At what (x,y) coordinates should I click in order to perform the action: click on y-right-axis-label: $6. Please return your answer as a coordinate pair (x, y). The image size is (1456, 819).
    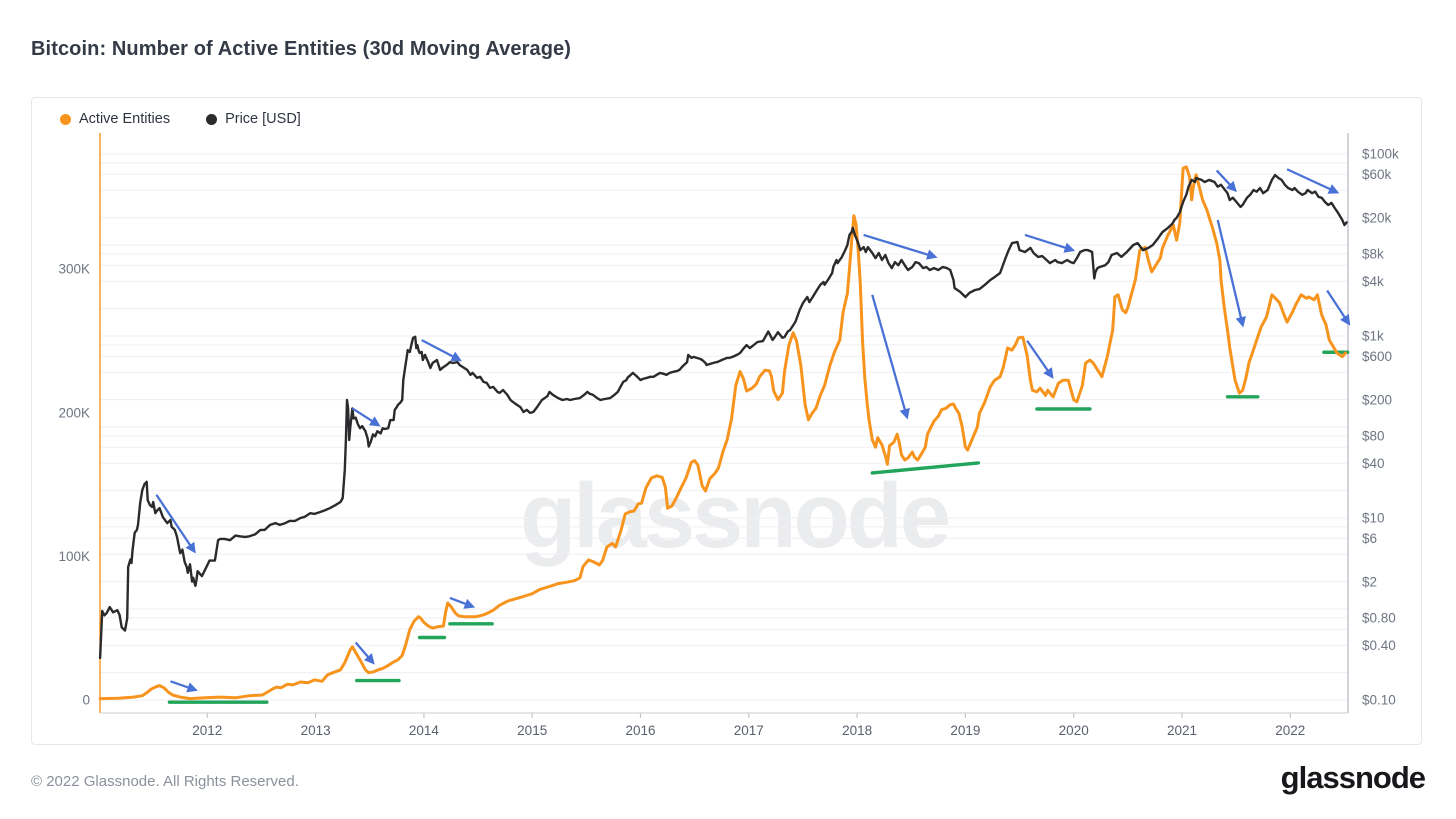
    Looking at the image, I should click on (1369, 538).